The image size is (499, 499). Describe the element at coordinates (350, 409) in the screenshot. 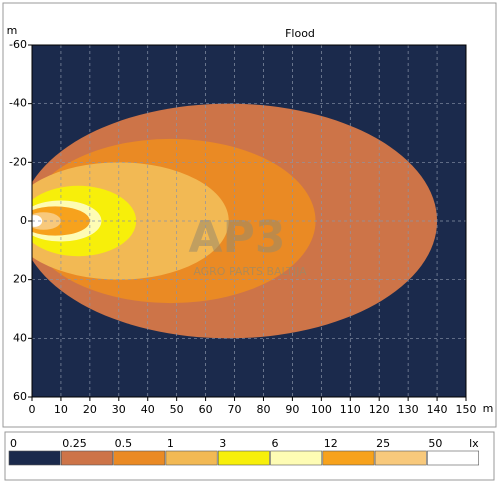

I see `x-tick-label: 110` at that location.